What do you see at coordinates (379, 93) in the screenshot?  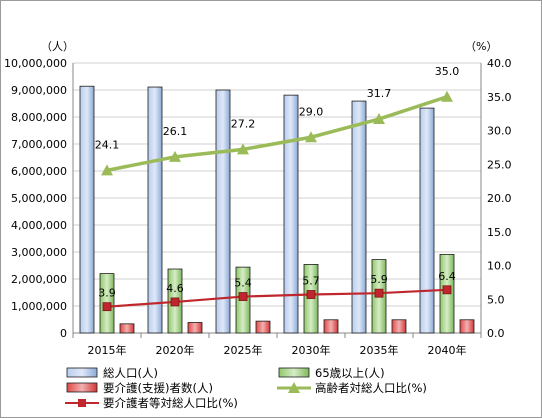 I see `data-label: 31.7` at bounding box center [379, 93].